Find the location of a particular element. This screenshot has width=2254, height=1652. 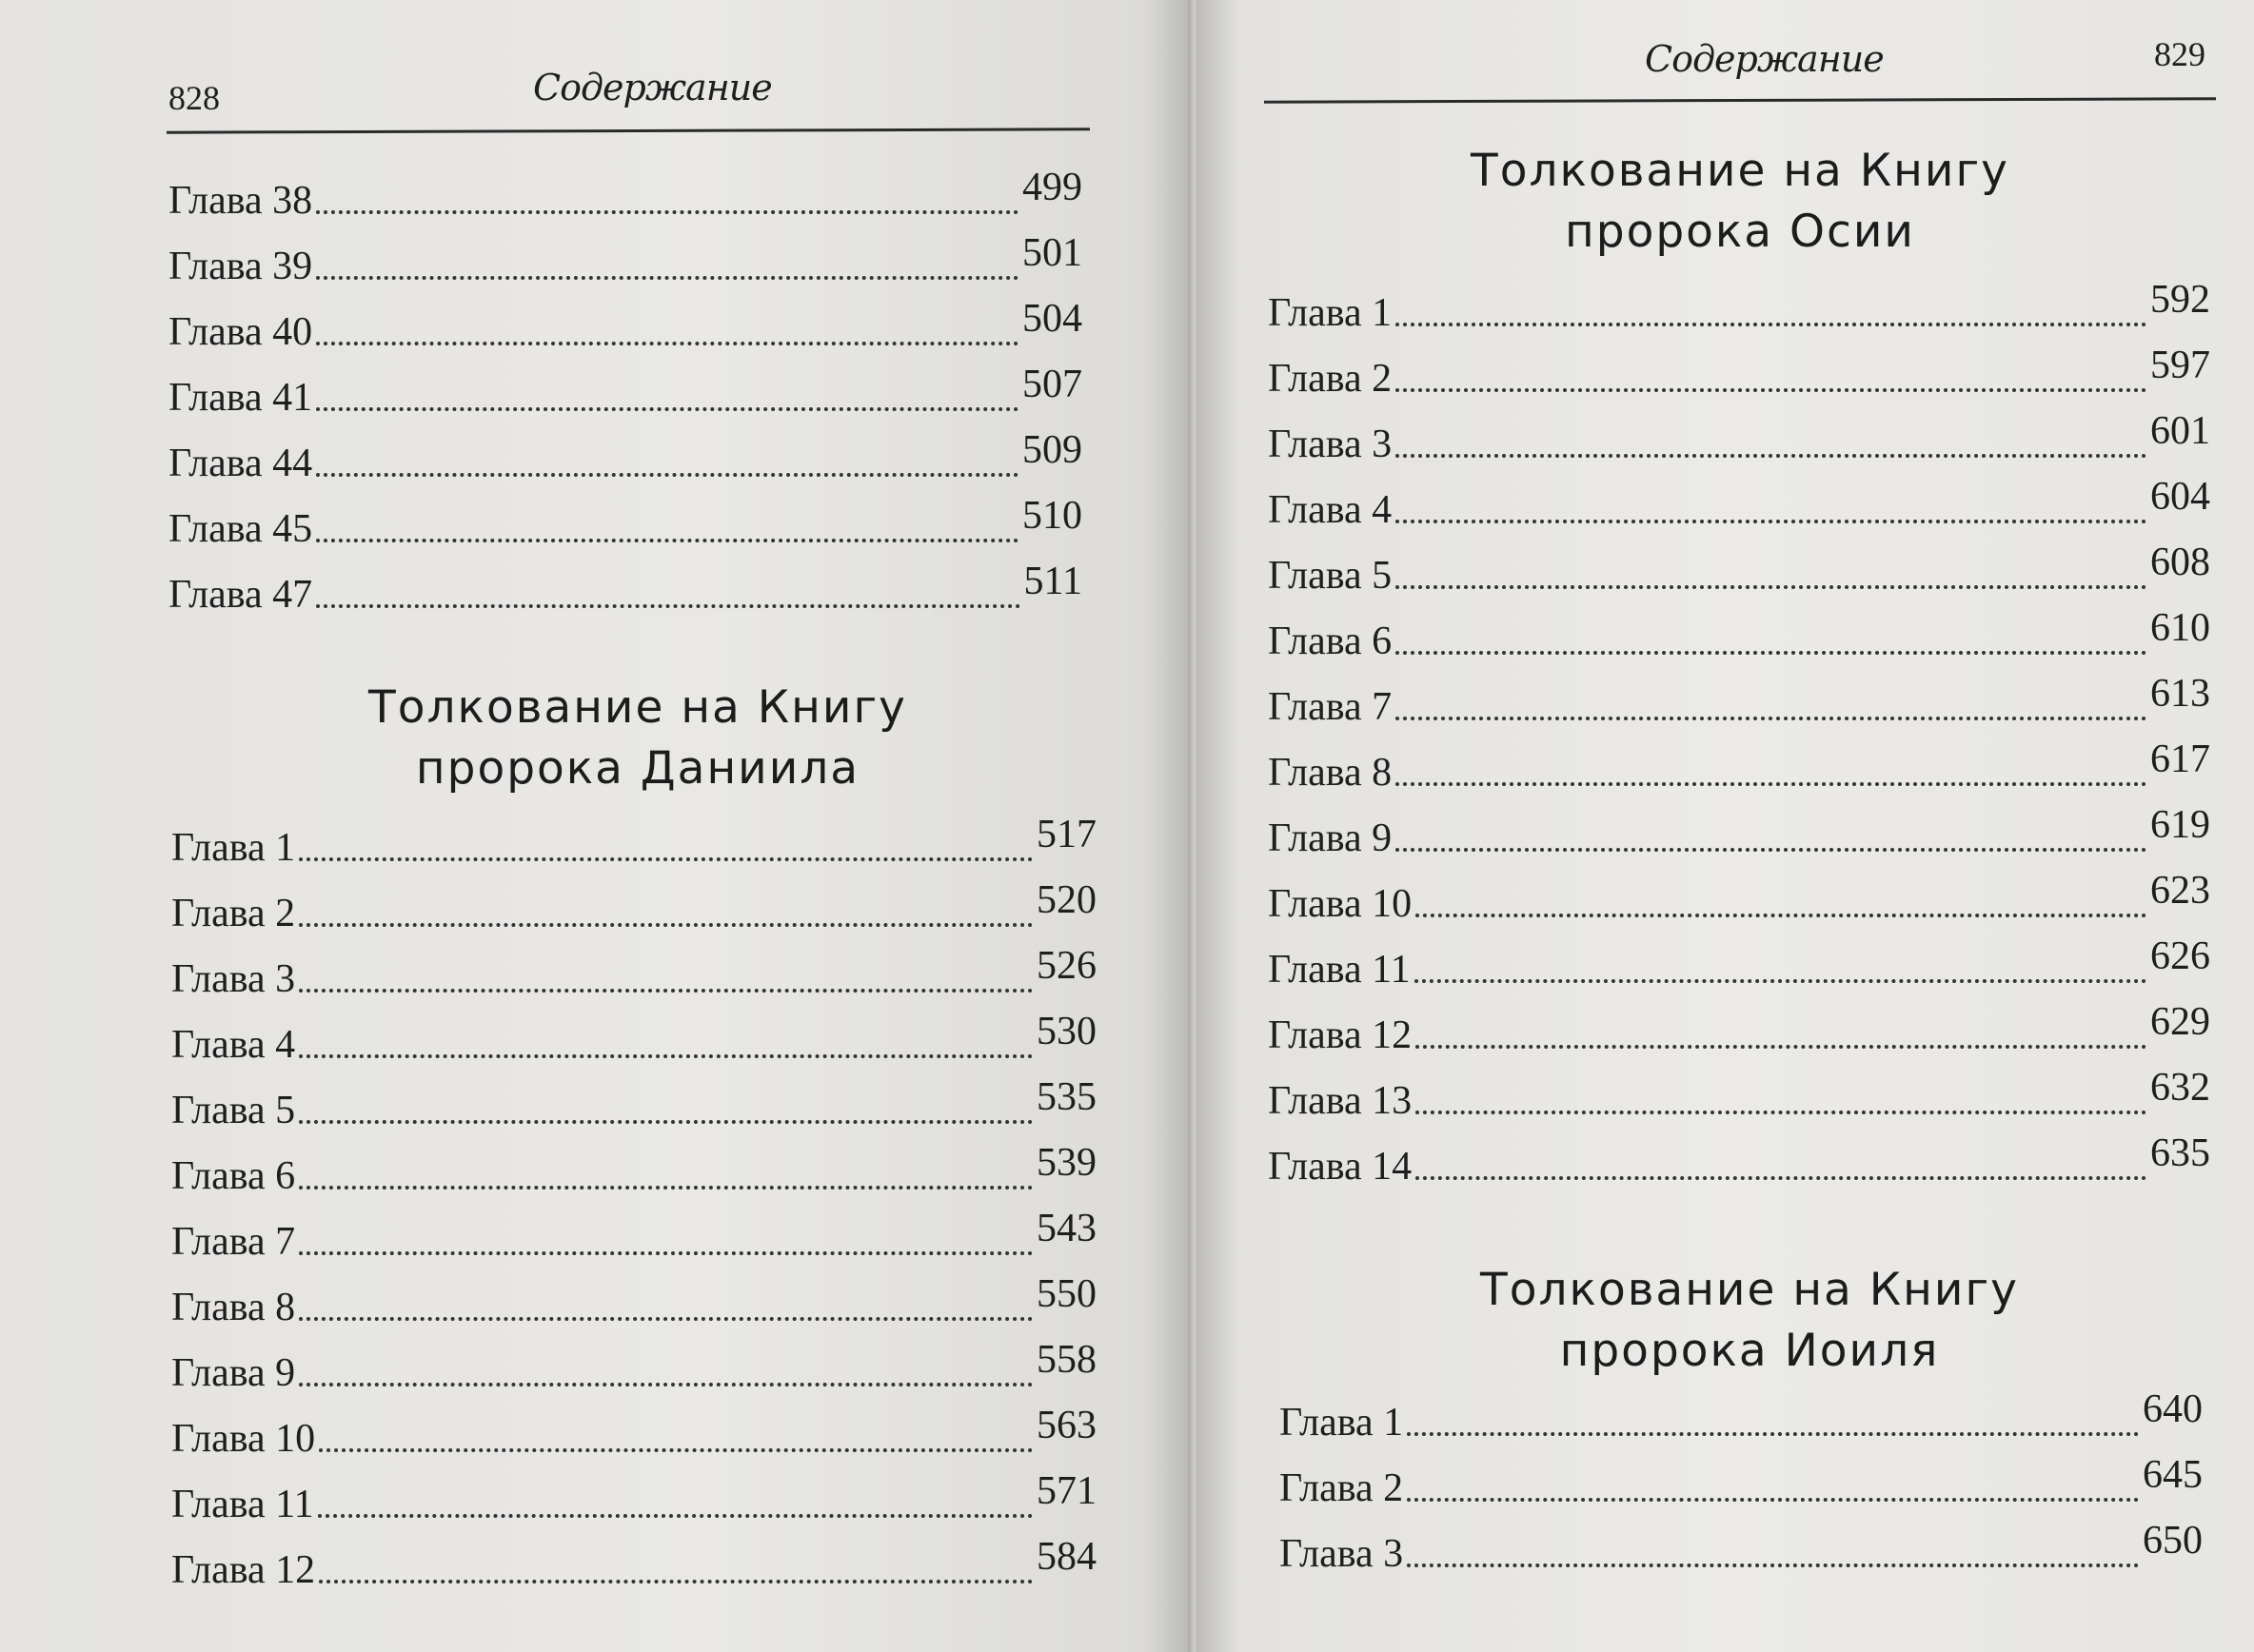

entry-page: 504 is located at coordinates (1052, 319).